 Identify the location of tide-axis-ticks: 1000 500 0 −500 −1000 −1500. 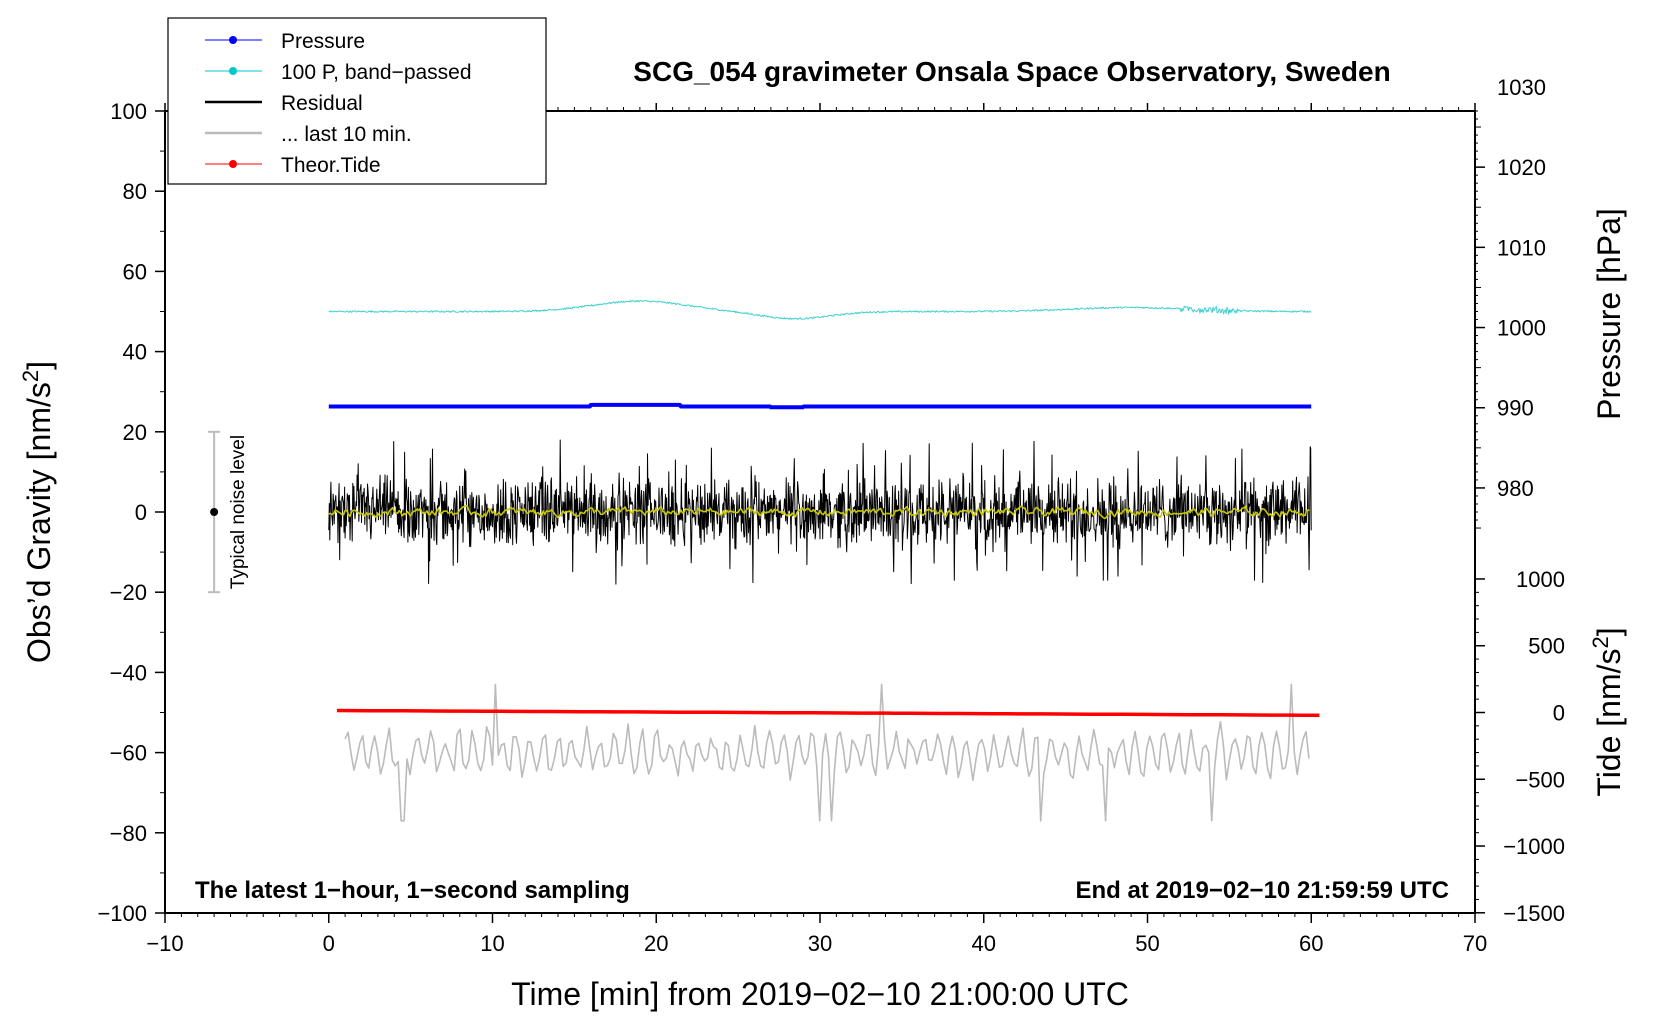
(1520, 746).